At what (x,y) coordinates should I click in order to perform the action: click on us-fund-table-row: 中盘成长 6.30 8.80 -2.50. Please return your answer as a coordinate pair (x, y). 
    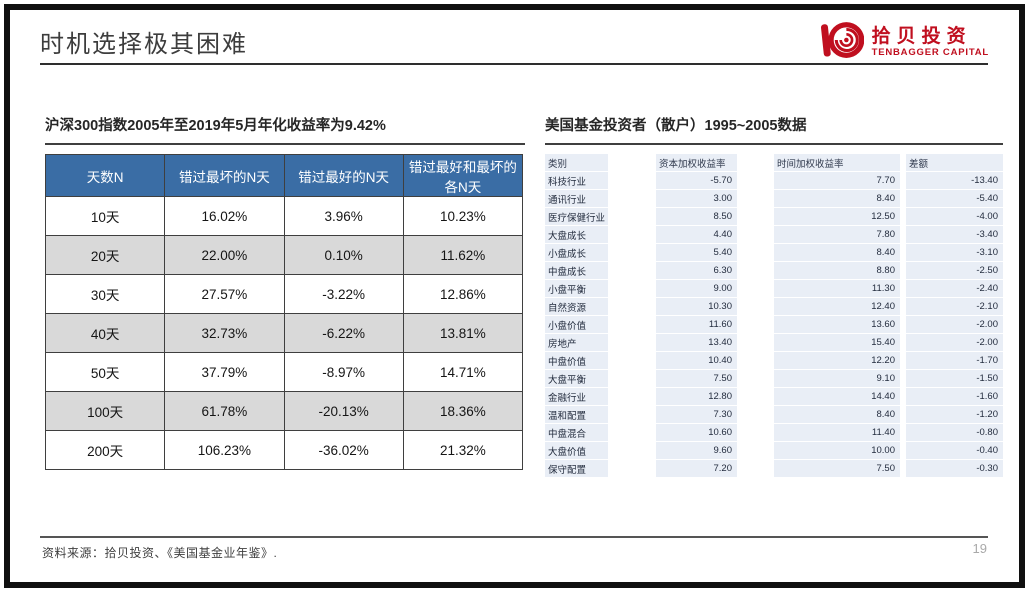
    Looking at the image, I should click on (774, 270).